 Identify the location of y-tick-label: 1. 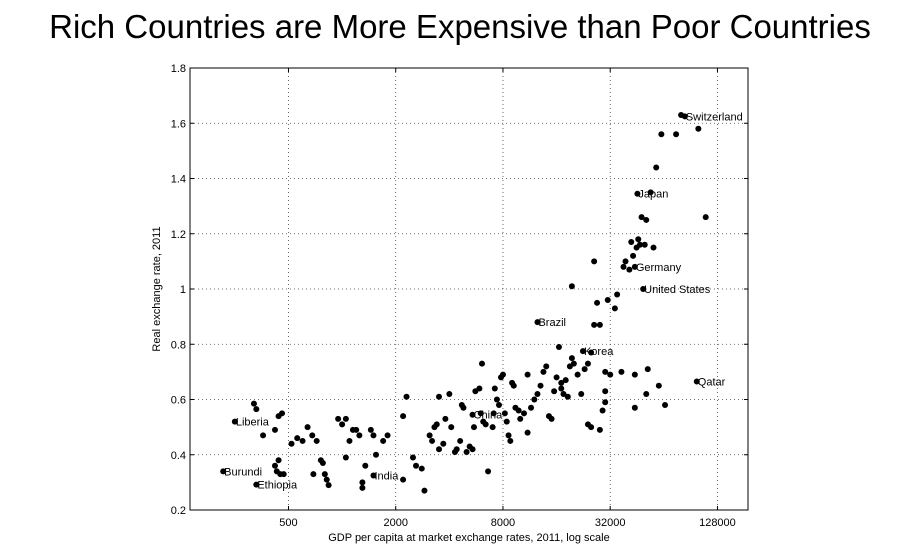
(183, 290).